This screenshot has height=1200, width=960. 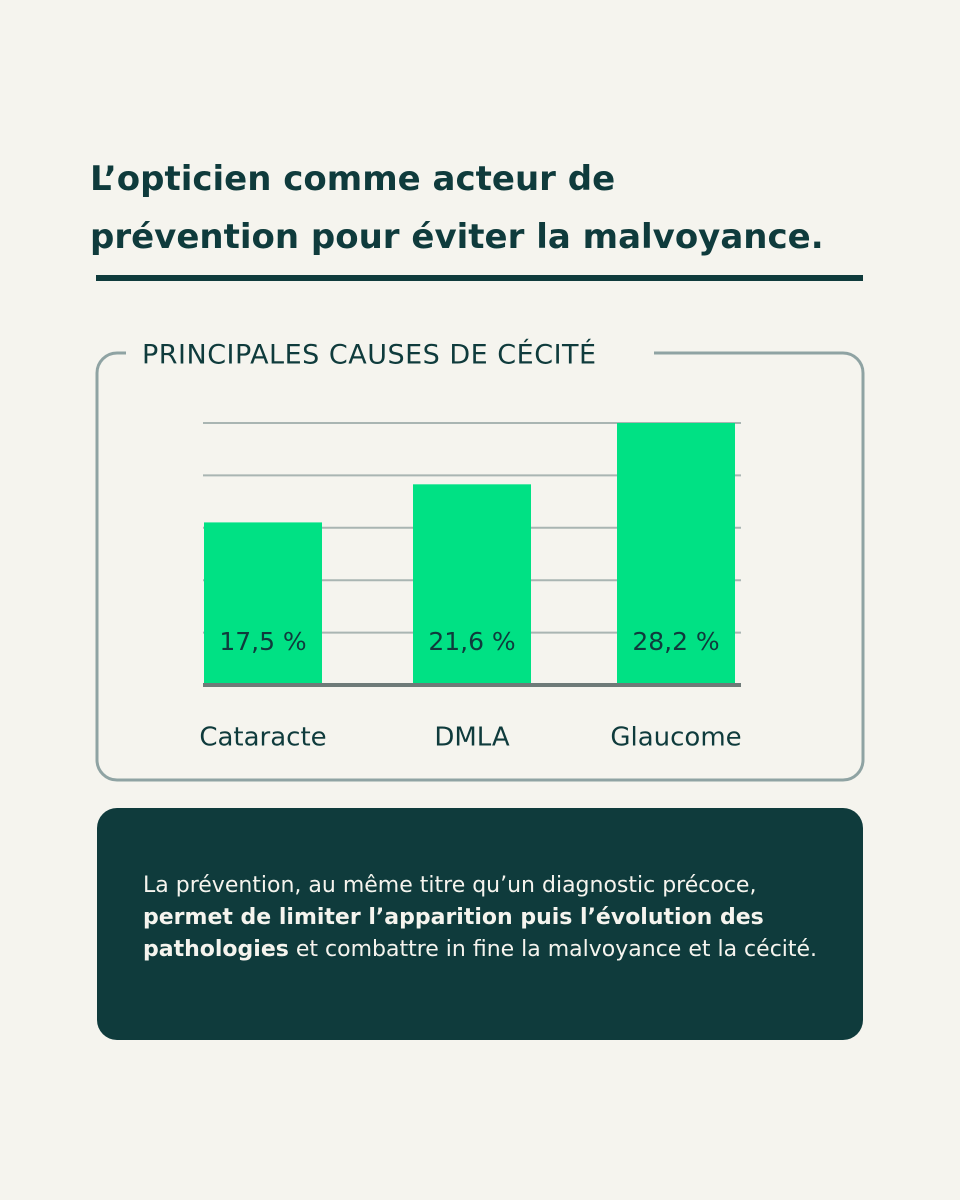 What do you see at coordinates (479, 278) in the screenshot?
I see `title-rule` at bounding box center [479, 278].